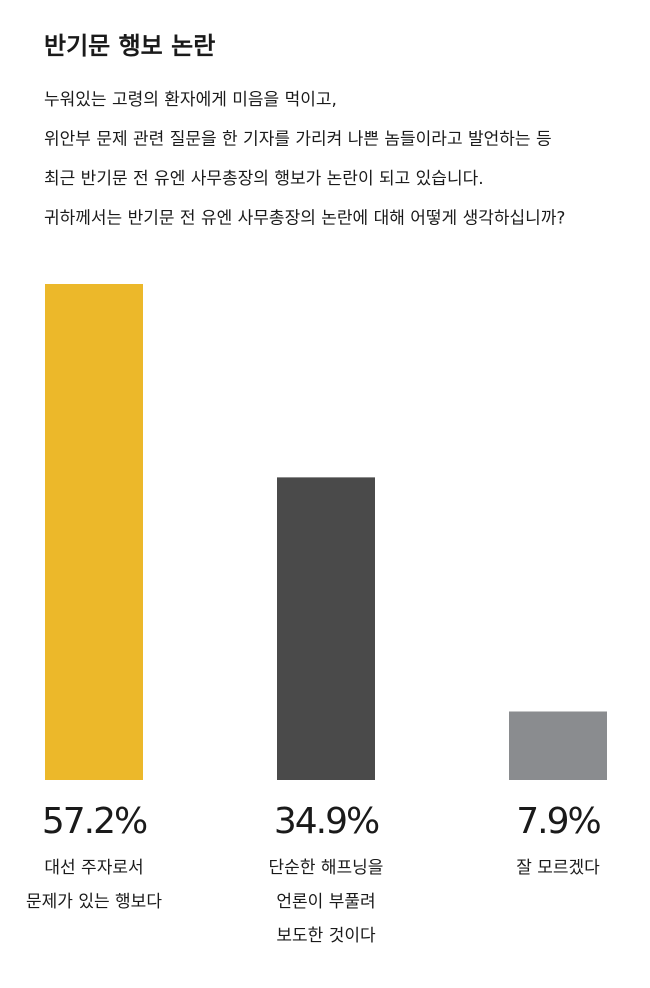 Image resolution: width=650 pixels, height=988 pixels. What do you see at coordinates (298, 140) in the screenshot?
I see `subtitle-line: 위안부 문제 관련 질문을 한 기자를 가리켜 나쁜 놈들이라고 발언하는 등` at bounding box center [298, 140].